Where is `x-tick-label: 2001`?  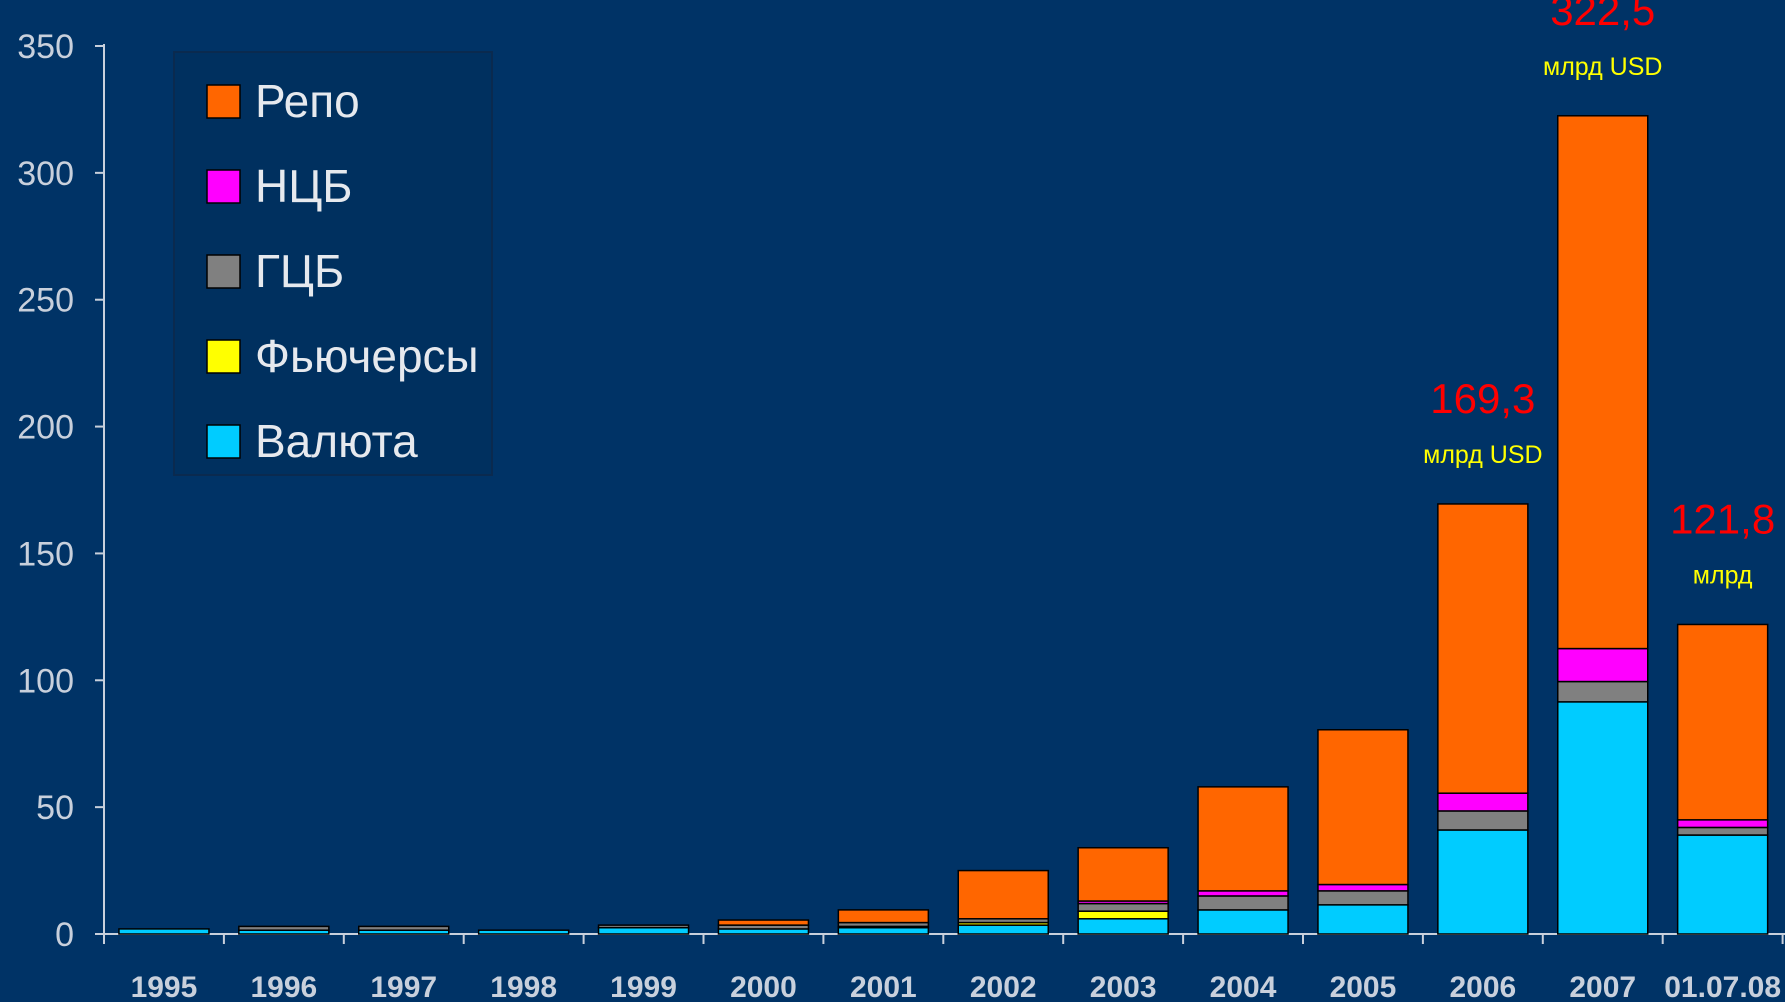
x-tick-label: 2001 is located at coordinates (883, 986).